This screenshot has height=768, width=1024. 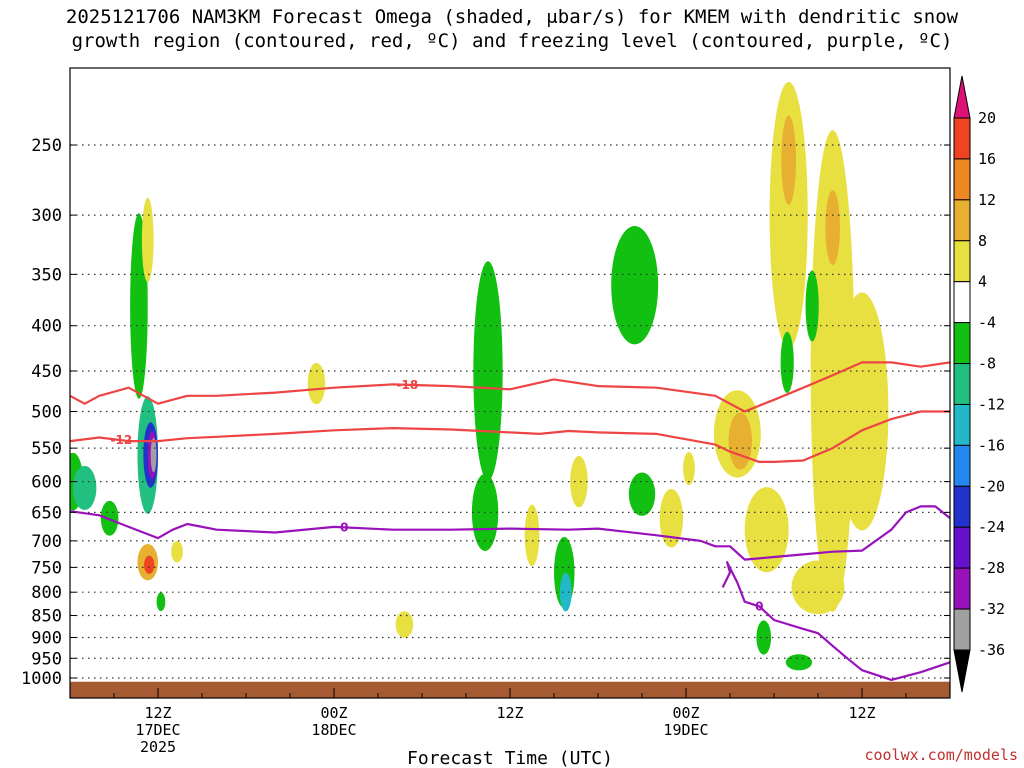 What do you see at coordinates (685, 713) in the screenshot?
I see `x-tick-label-42-0: 00Z` at bounding box center [685, 713].